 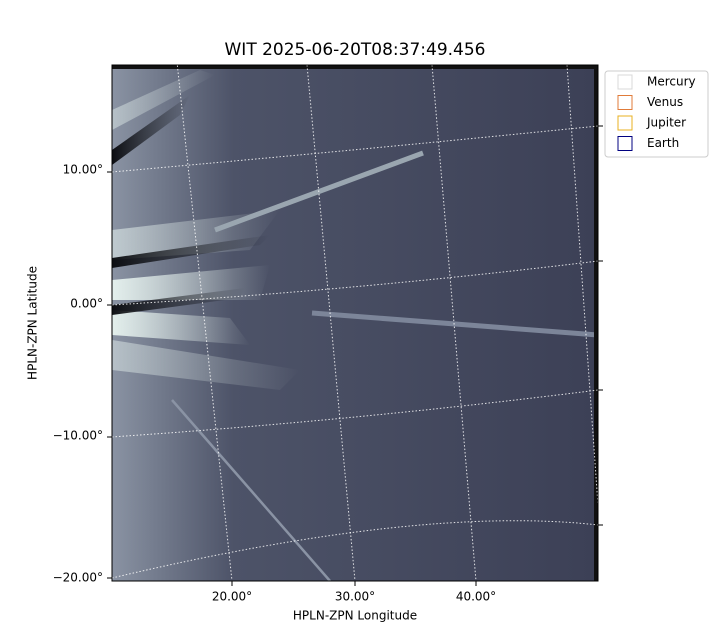 What do you see at coordinates (666, 123) in the screenshot?
I see `legend-label: Jupiter` at bounding box center [666, 123].